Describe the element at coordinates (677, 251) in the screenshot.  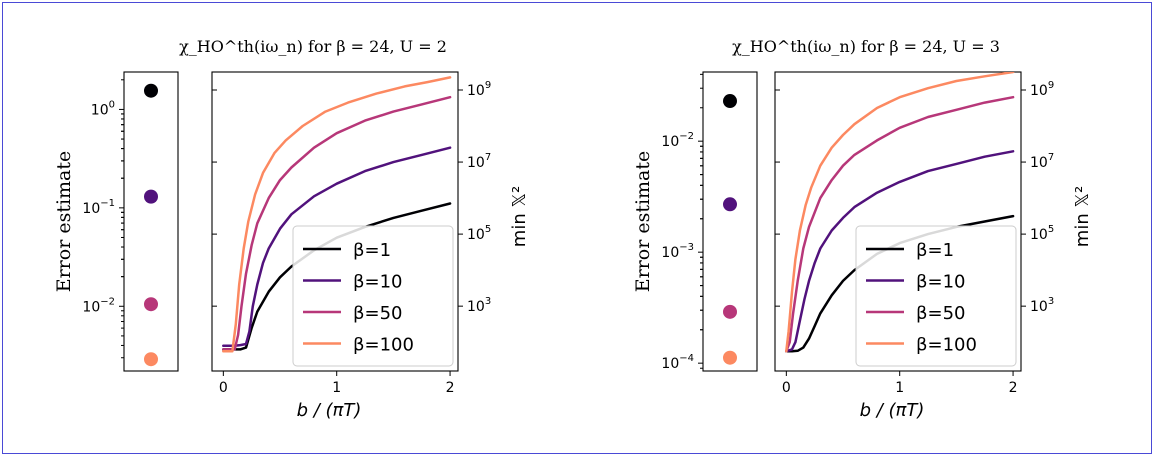
I see `error-ytick-label: 10⁻³` at that location.